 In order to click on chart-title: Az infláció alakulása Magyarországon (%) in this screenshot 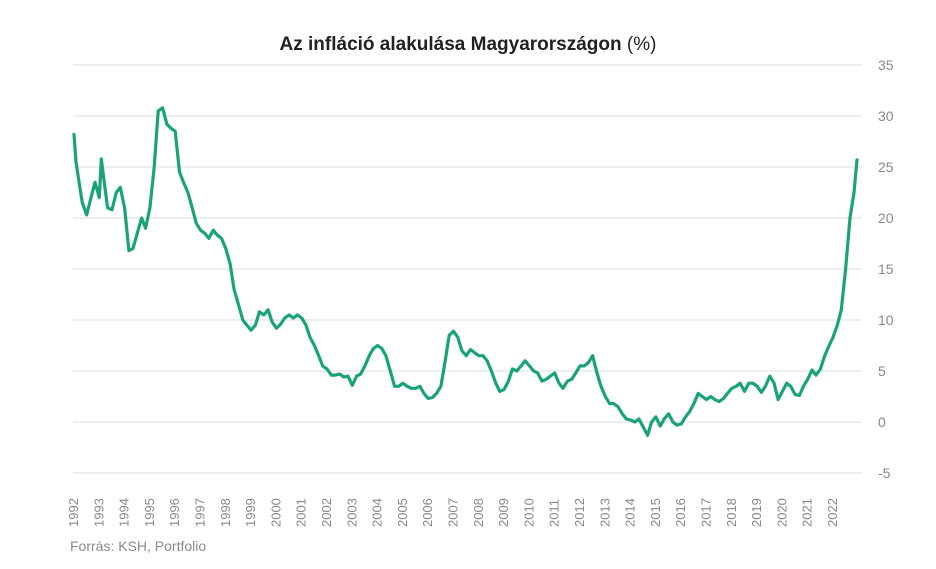, I will do `click(468, 45)`.